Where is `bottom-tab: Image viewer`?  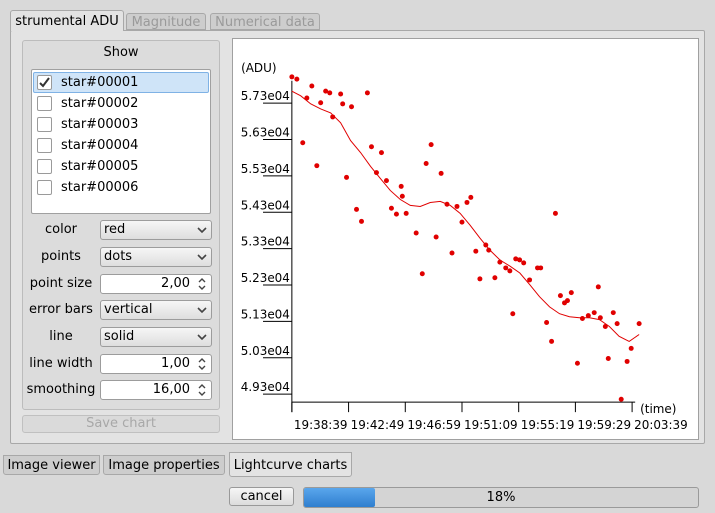 bottom-tab: Image viewer is located at coordinates (51, 465).